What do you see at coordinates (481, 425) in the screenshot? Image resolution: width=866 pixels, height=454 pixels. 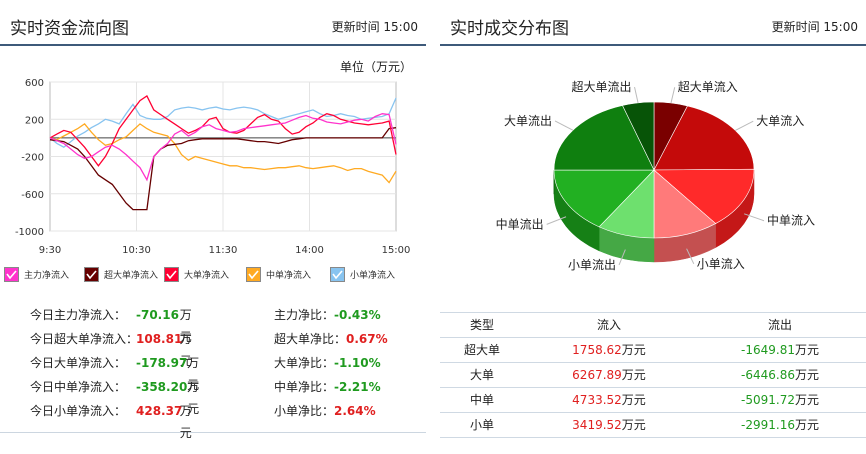 I see `row-type: 小单` at bounding box center [481, 425].